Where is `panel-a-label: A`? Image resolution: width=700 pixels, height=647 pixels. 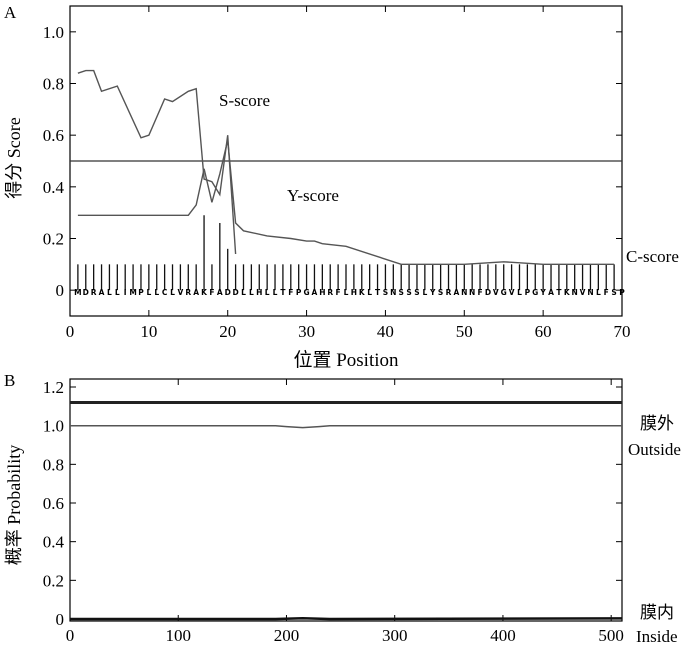 panel-a-label: A is located at coordinates (10, 12).